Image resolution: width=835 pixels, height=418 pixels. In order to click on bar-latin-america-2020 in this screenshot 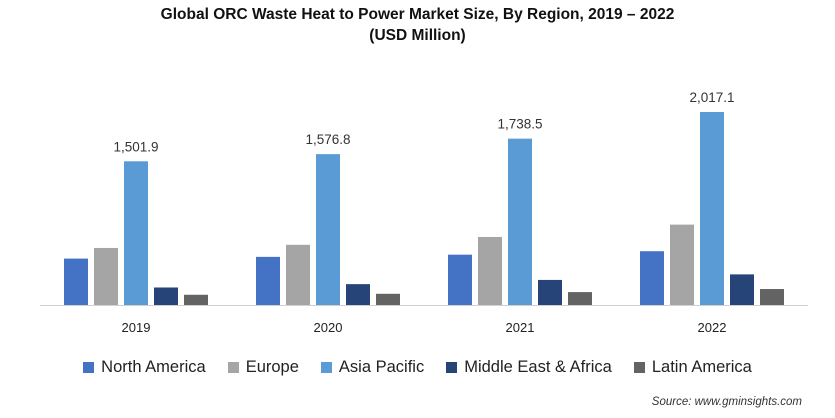, I will do `click(388, 299)`.